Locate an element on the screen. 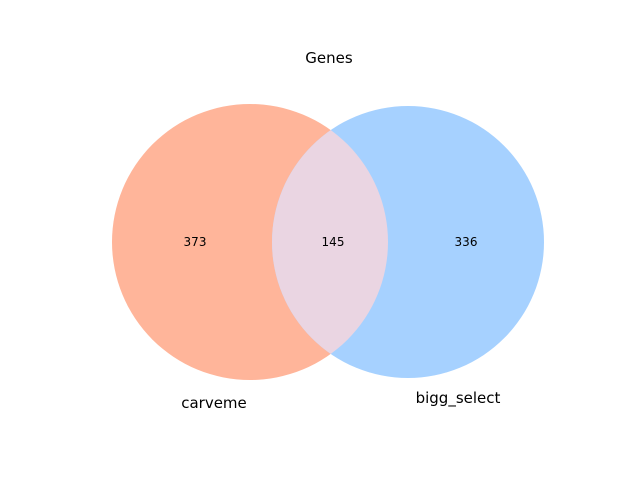 The height and width of the screenshot is (480, 640). count-carveme-only: 373 is located at coordinates (195, 242).